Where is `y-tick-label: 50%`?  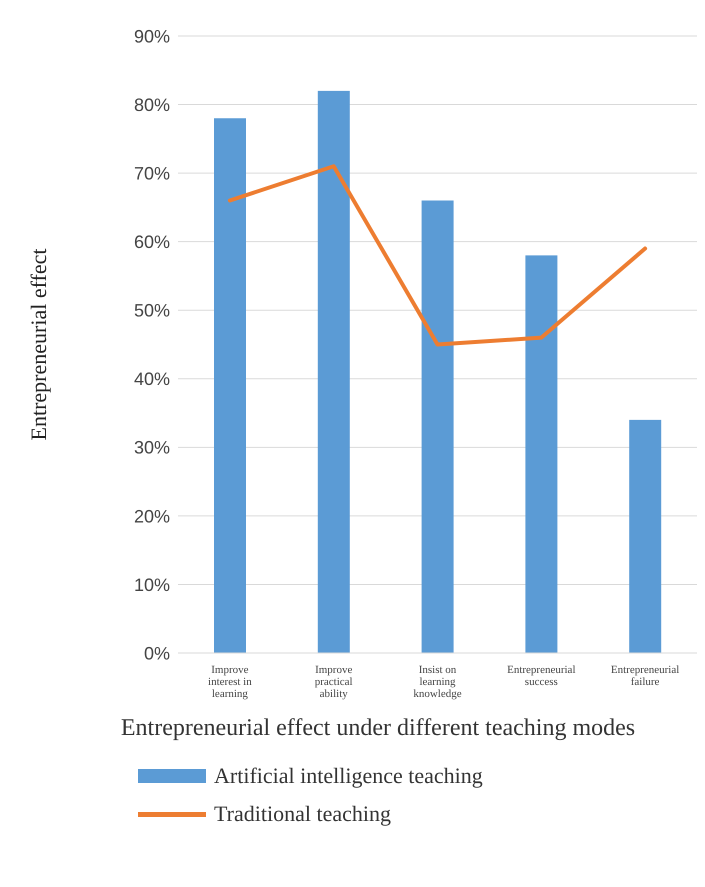 y-tick-label: 50% is located at coordinates (152, 310).